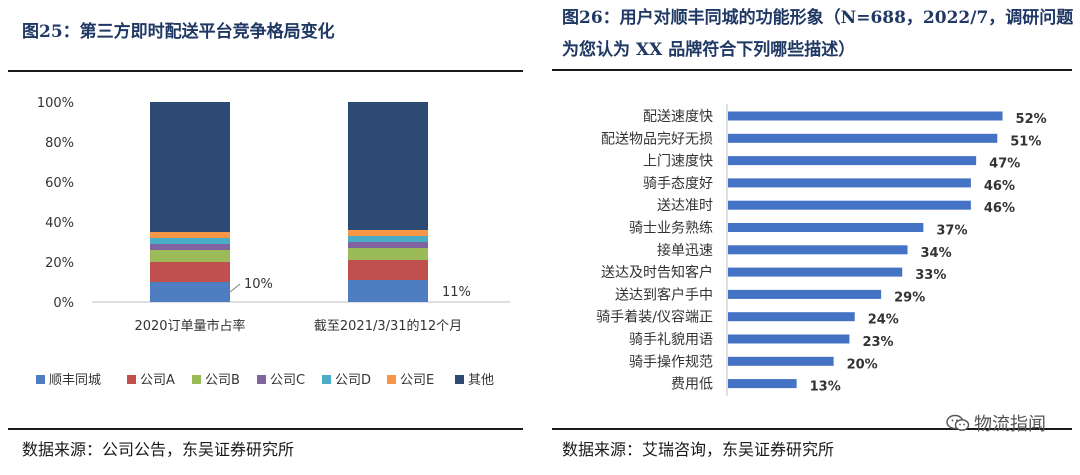 The image size is (1080, 475). Describe the element at coordinates (59, 223) in the screenshot. I see `y-tick-label: 40%` at that location.